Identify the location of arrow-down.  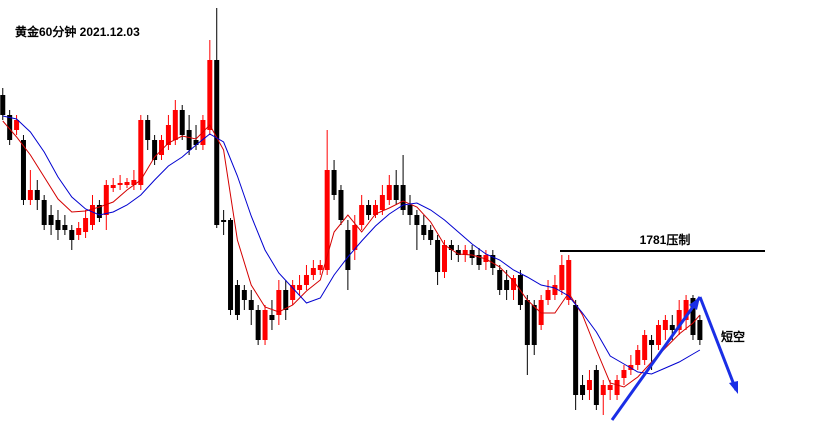
(718, 343).